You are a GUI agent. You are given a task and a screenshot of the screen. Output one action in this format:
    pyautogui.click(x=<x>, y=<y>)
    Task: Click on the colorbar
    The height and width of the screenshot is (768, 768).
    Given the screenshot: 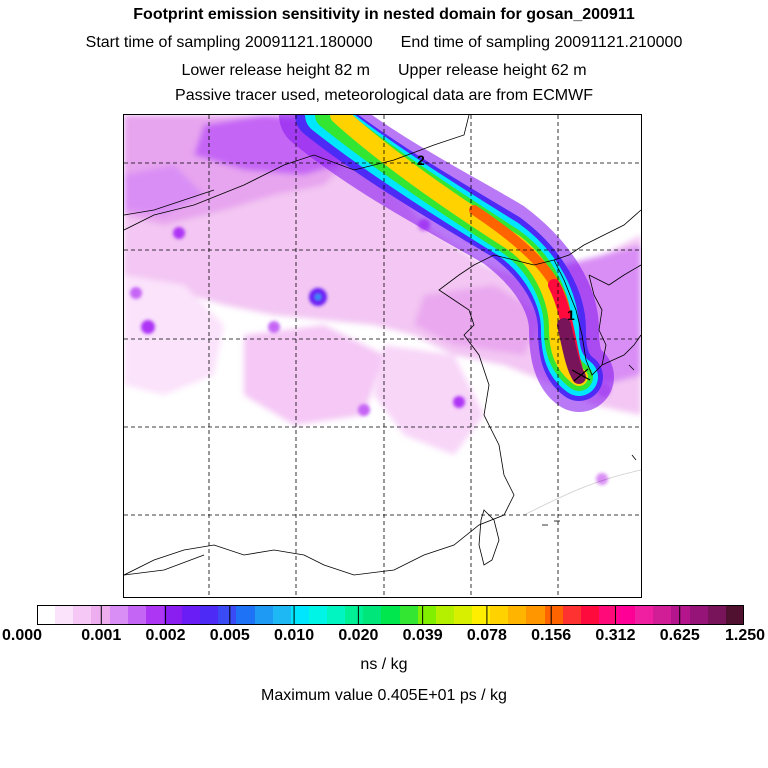 What is the action you would take?
    pyautogui.click(x=390, y=615)
    